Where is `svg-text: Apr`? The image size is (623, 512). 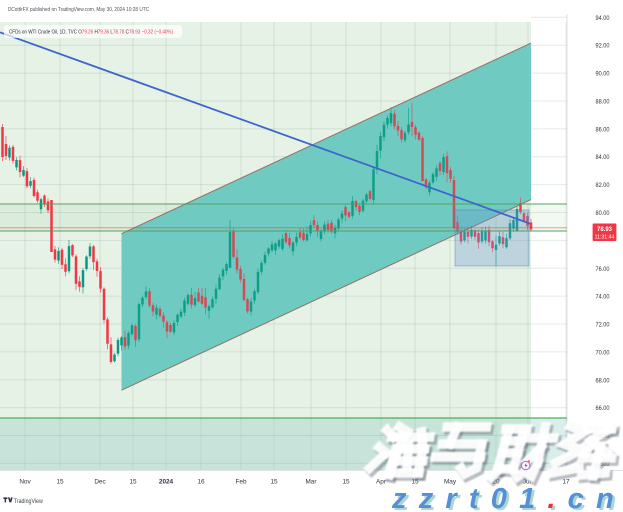
svg-text: Apr is located at coordinates (381, 482).